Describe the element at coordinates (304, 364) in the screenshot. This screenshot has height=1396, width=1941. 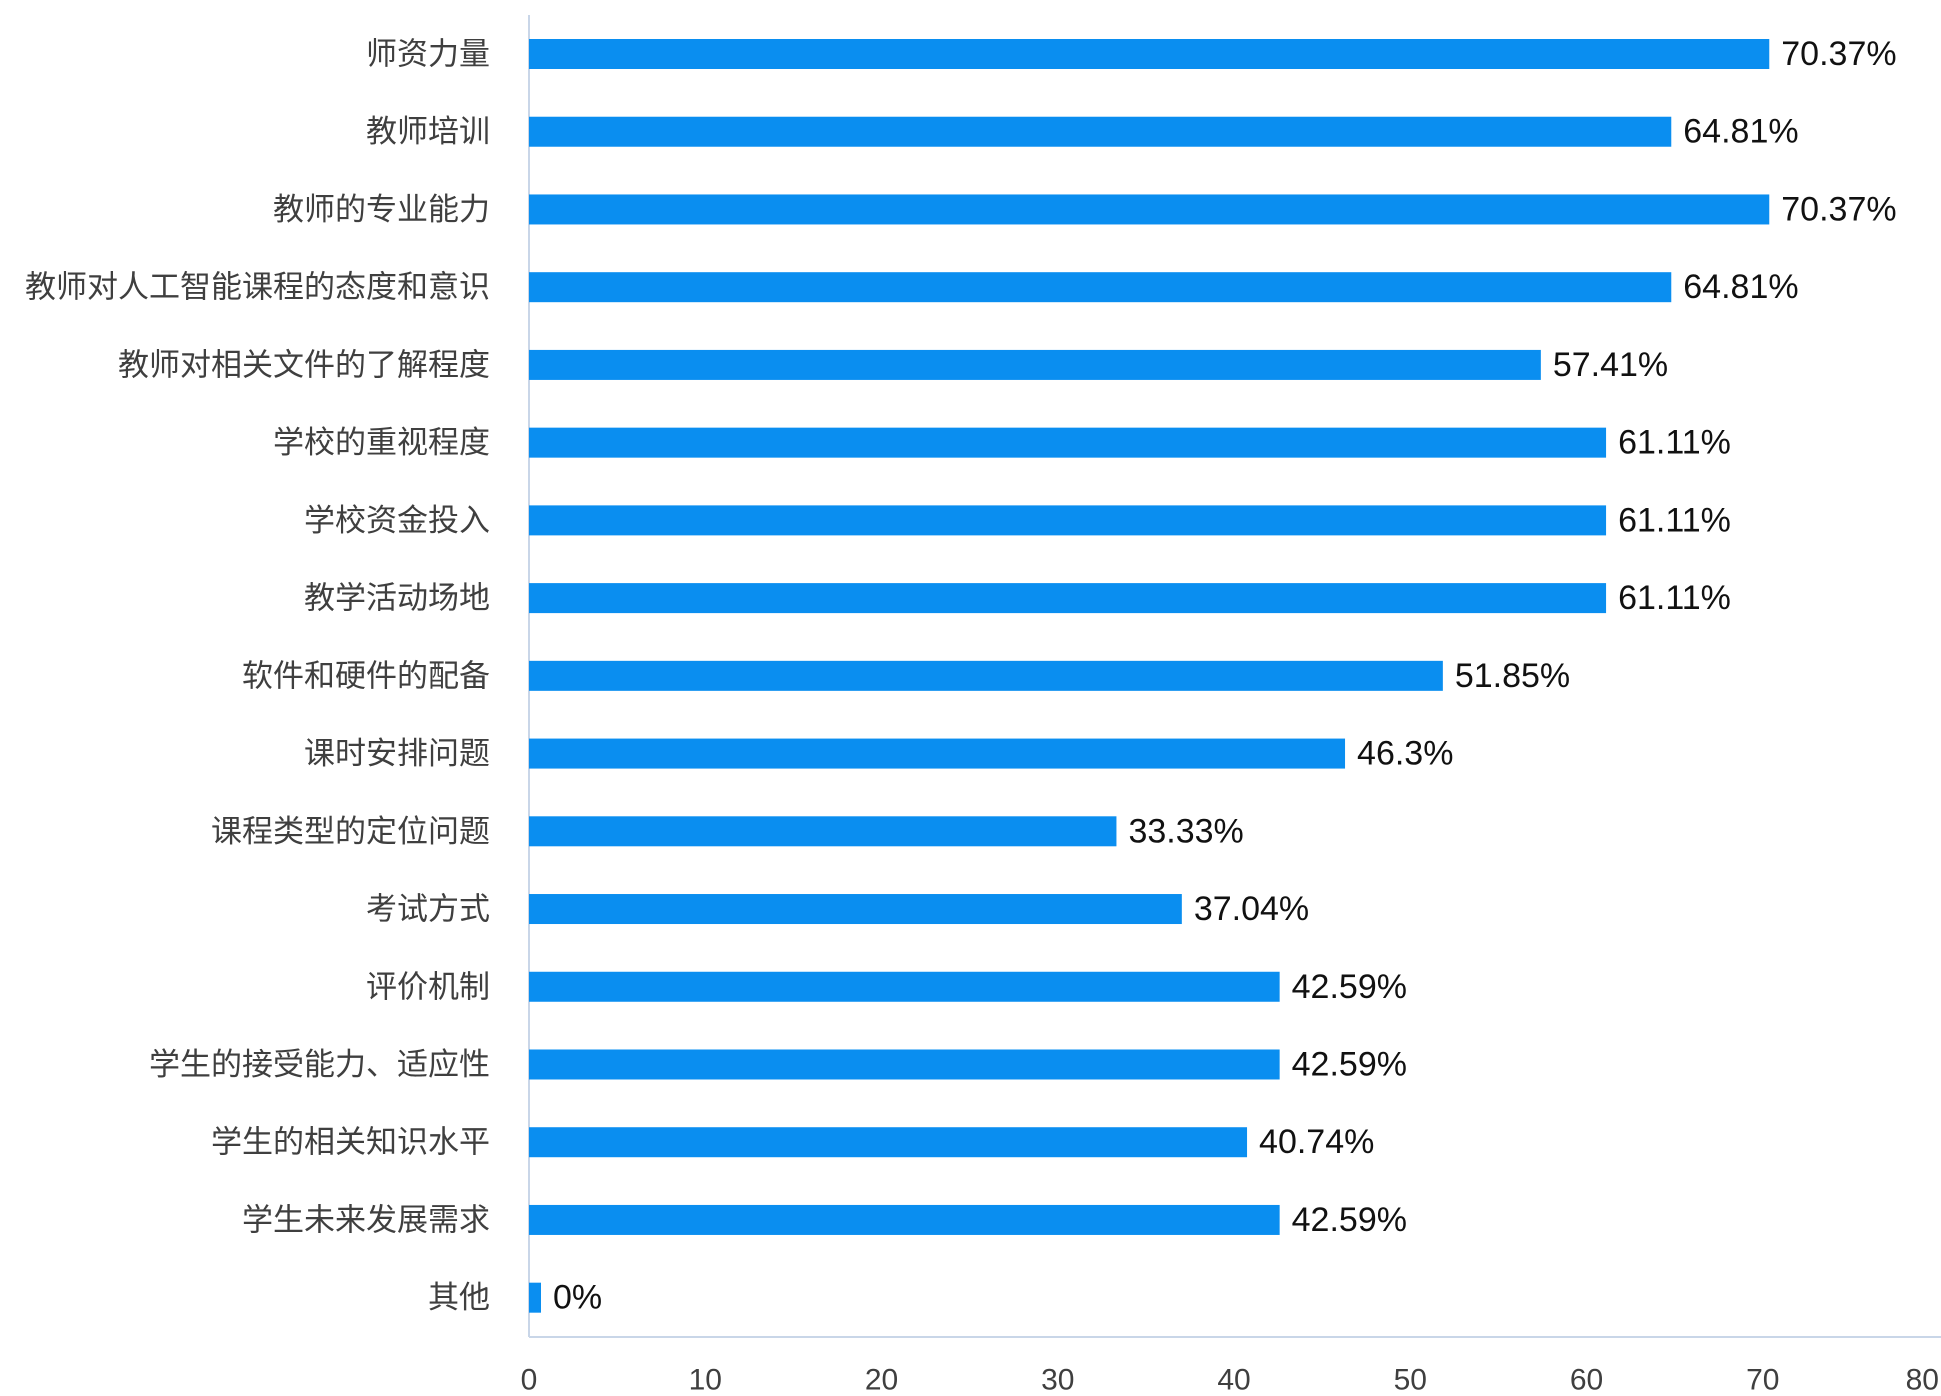
I see `category-label: 教师对相关文件的了解程度` at that location.